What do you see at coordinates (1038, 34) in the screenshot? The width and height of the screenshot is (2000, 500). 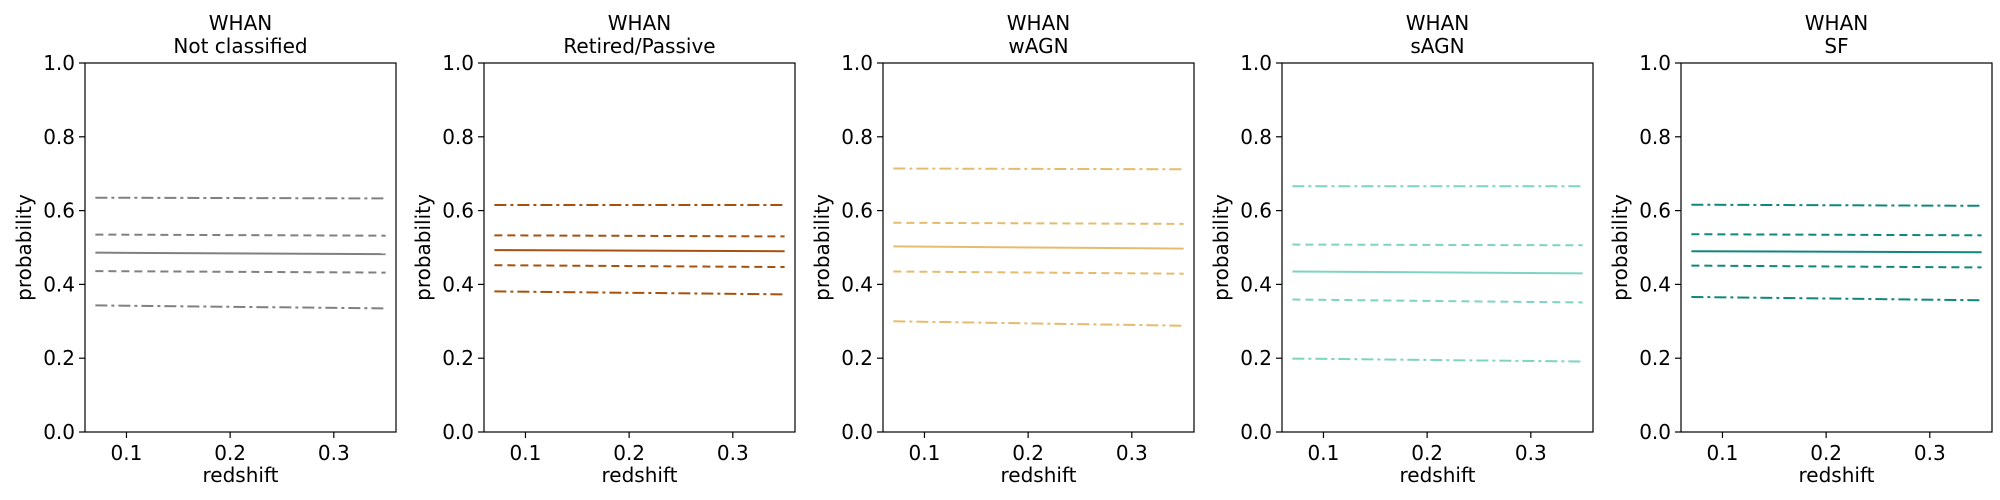 I see `chart-title: WHAN wAGN` at bounding box center [1038, 34].